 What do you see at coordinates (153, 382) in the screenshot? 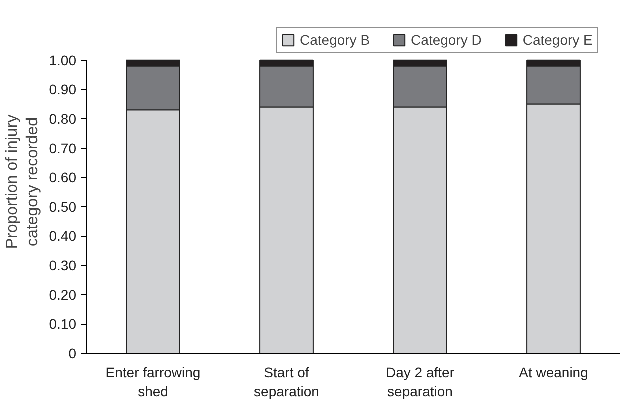
I see `x-tick-label: Enter farrowing shed` at bounding box center [153, 382].